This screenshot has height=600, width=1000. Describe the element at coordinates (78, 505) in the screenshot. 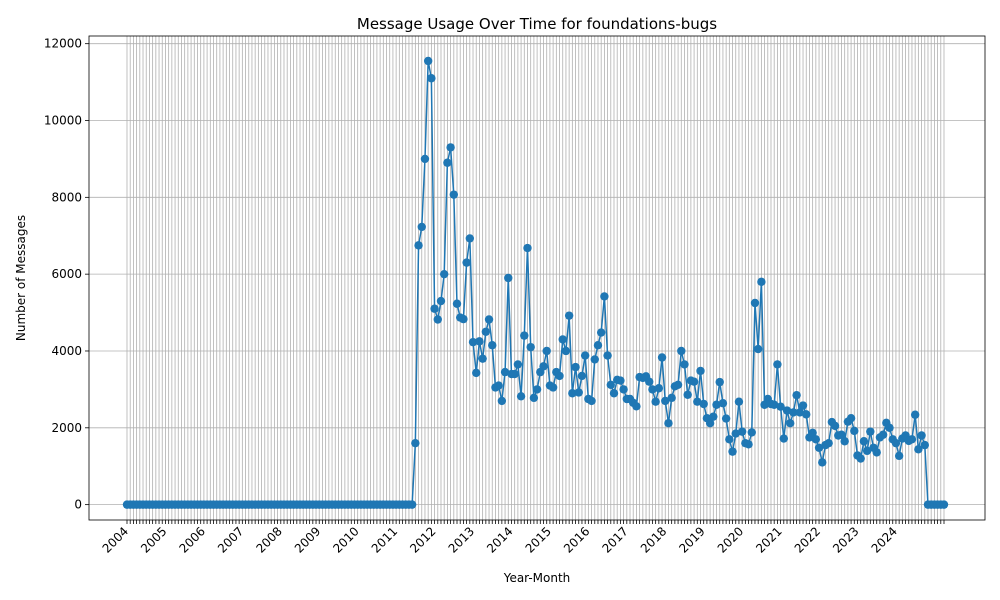

I see `y-tick-label: 0` at that location.